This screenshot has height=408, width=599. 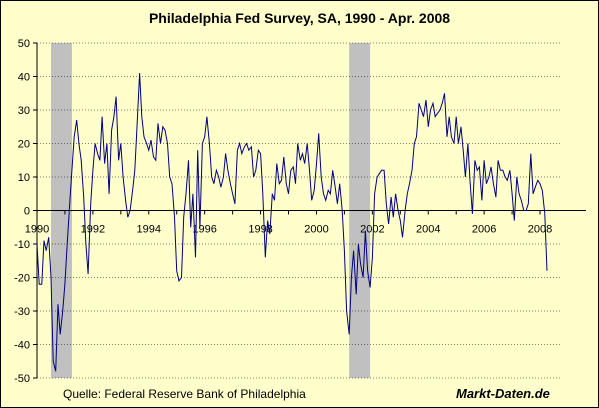 I want to click on y-tick-label: -40, so click(x=22, y=346).